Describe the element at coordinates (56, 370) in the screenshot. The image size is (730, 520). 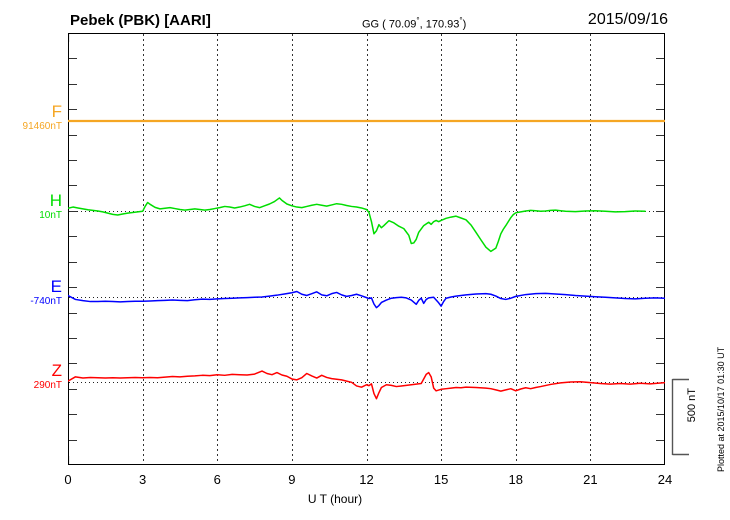
I see `component-letter-z: Z` at that location.